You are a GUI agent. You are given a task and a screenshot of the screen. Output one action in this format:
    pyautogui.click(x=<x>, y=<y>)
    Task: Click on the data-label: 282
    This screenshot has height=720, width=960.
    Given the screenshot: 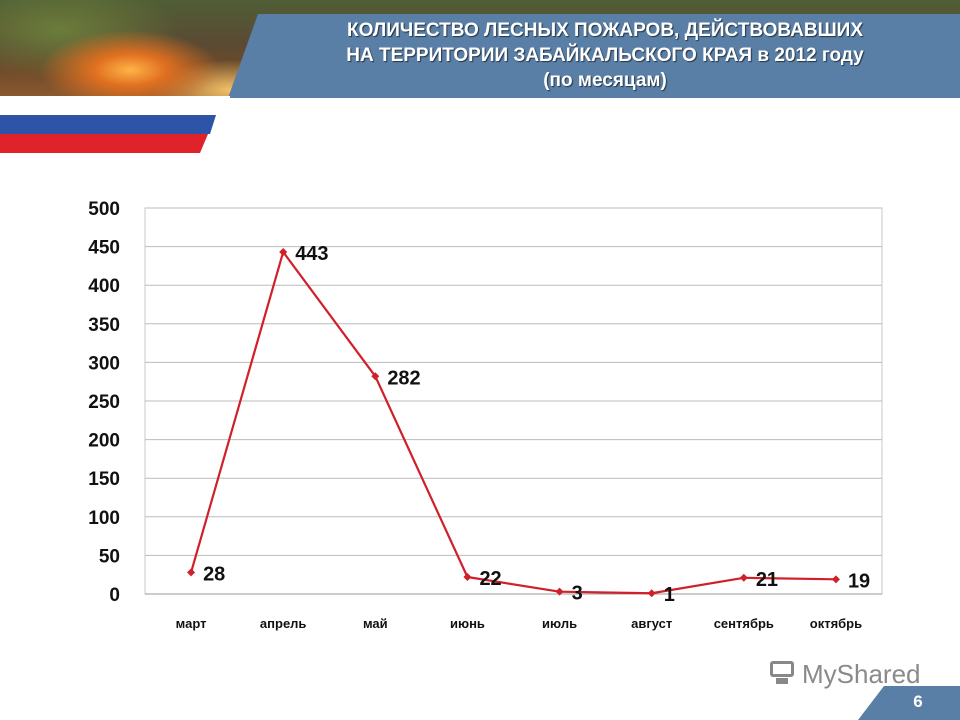 What is the action you would take?
    pyautogui.click(x=403, y=378)
    